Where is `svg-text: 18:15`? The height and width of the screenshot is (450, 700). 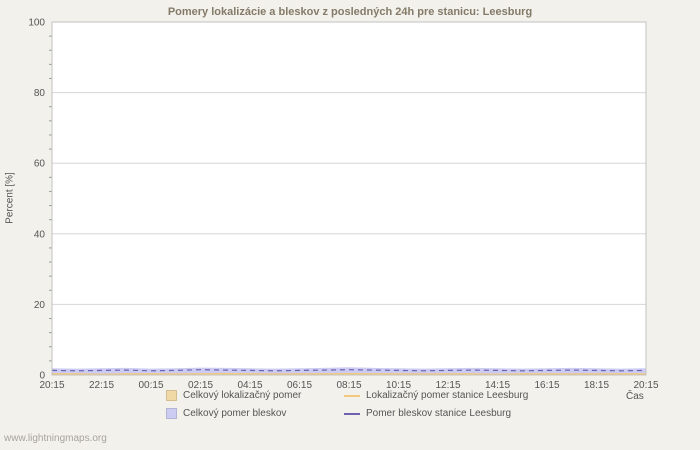
svg-text: 18:15 is located at coordinates (596, 385).